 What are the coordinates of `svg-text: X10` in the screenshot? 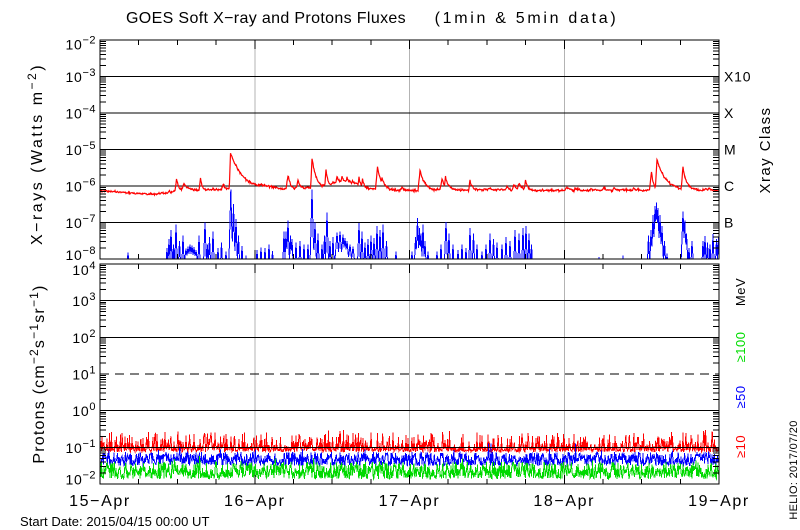 It's located at (737, 77).